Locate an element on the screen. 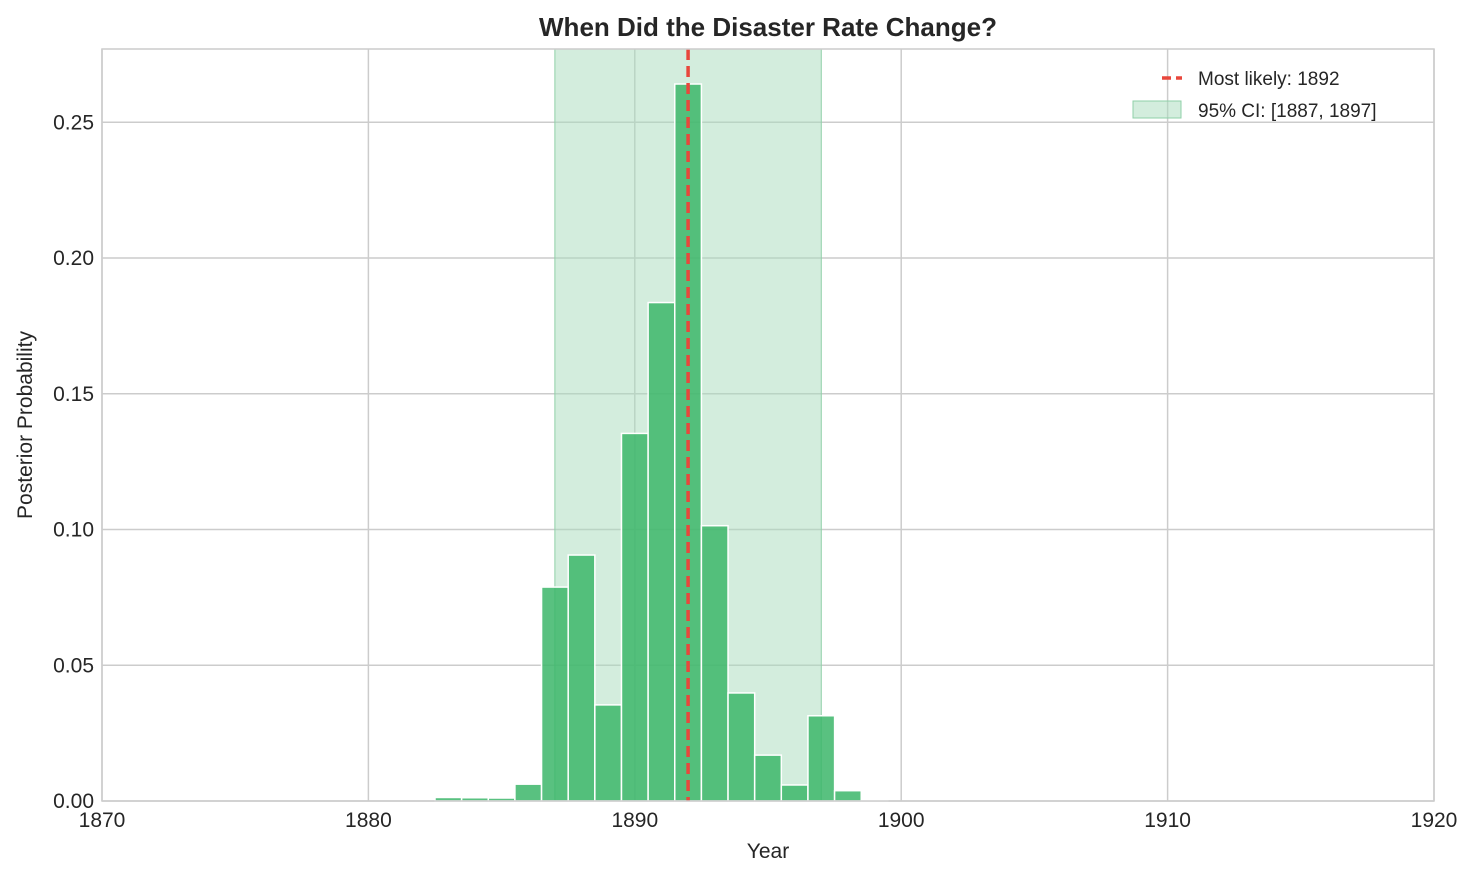  y-axis-label: Posterior Probability is located at coordinates (25, 425).